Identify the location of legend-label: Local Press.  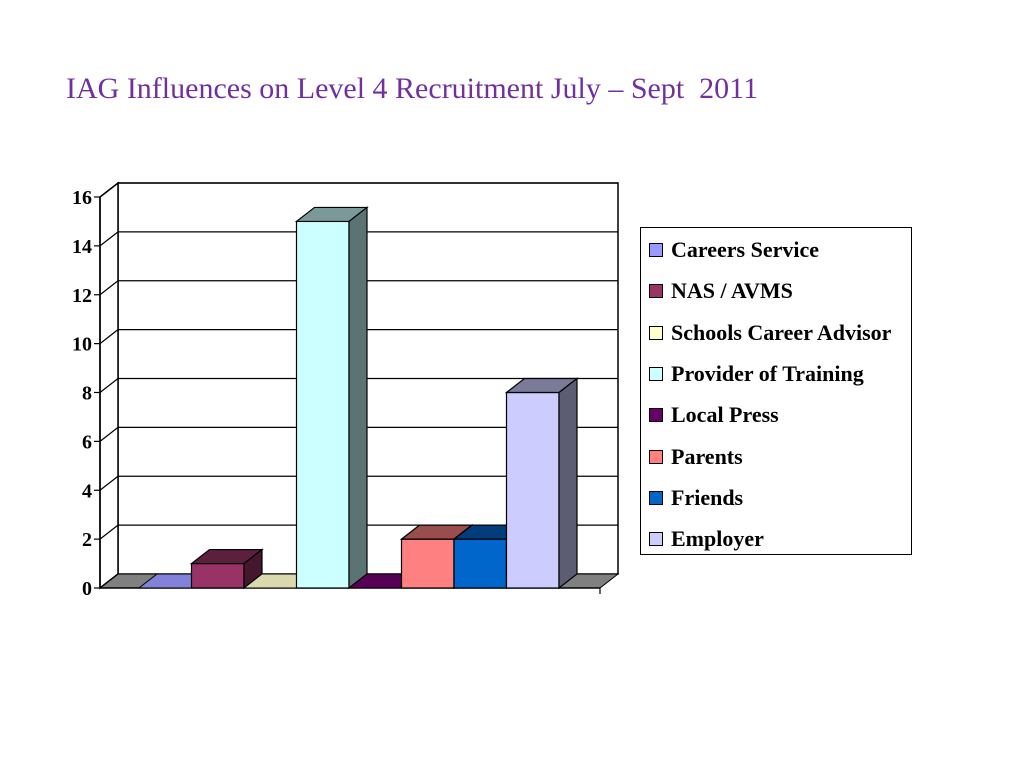
(725, 415).